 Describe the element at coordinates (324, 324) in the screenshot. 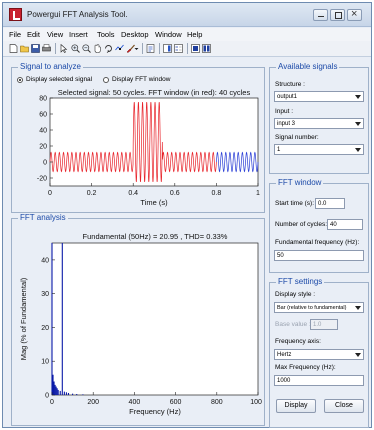

I see `base-value-field: 1.0` at that location.